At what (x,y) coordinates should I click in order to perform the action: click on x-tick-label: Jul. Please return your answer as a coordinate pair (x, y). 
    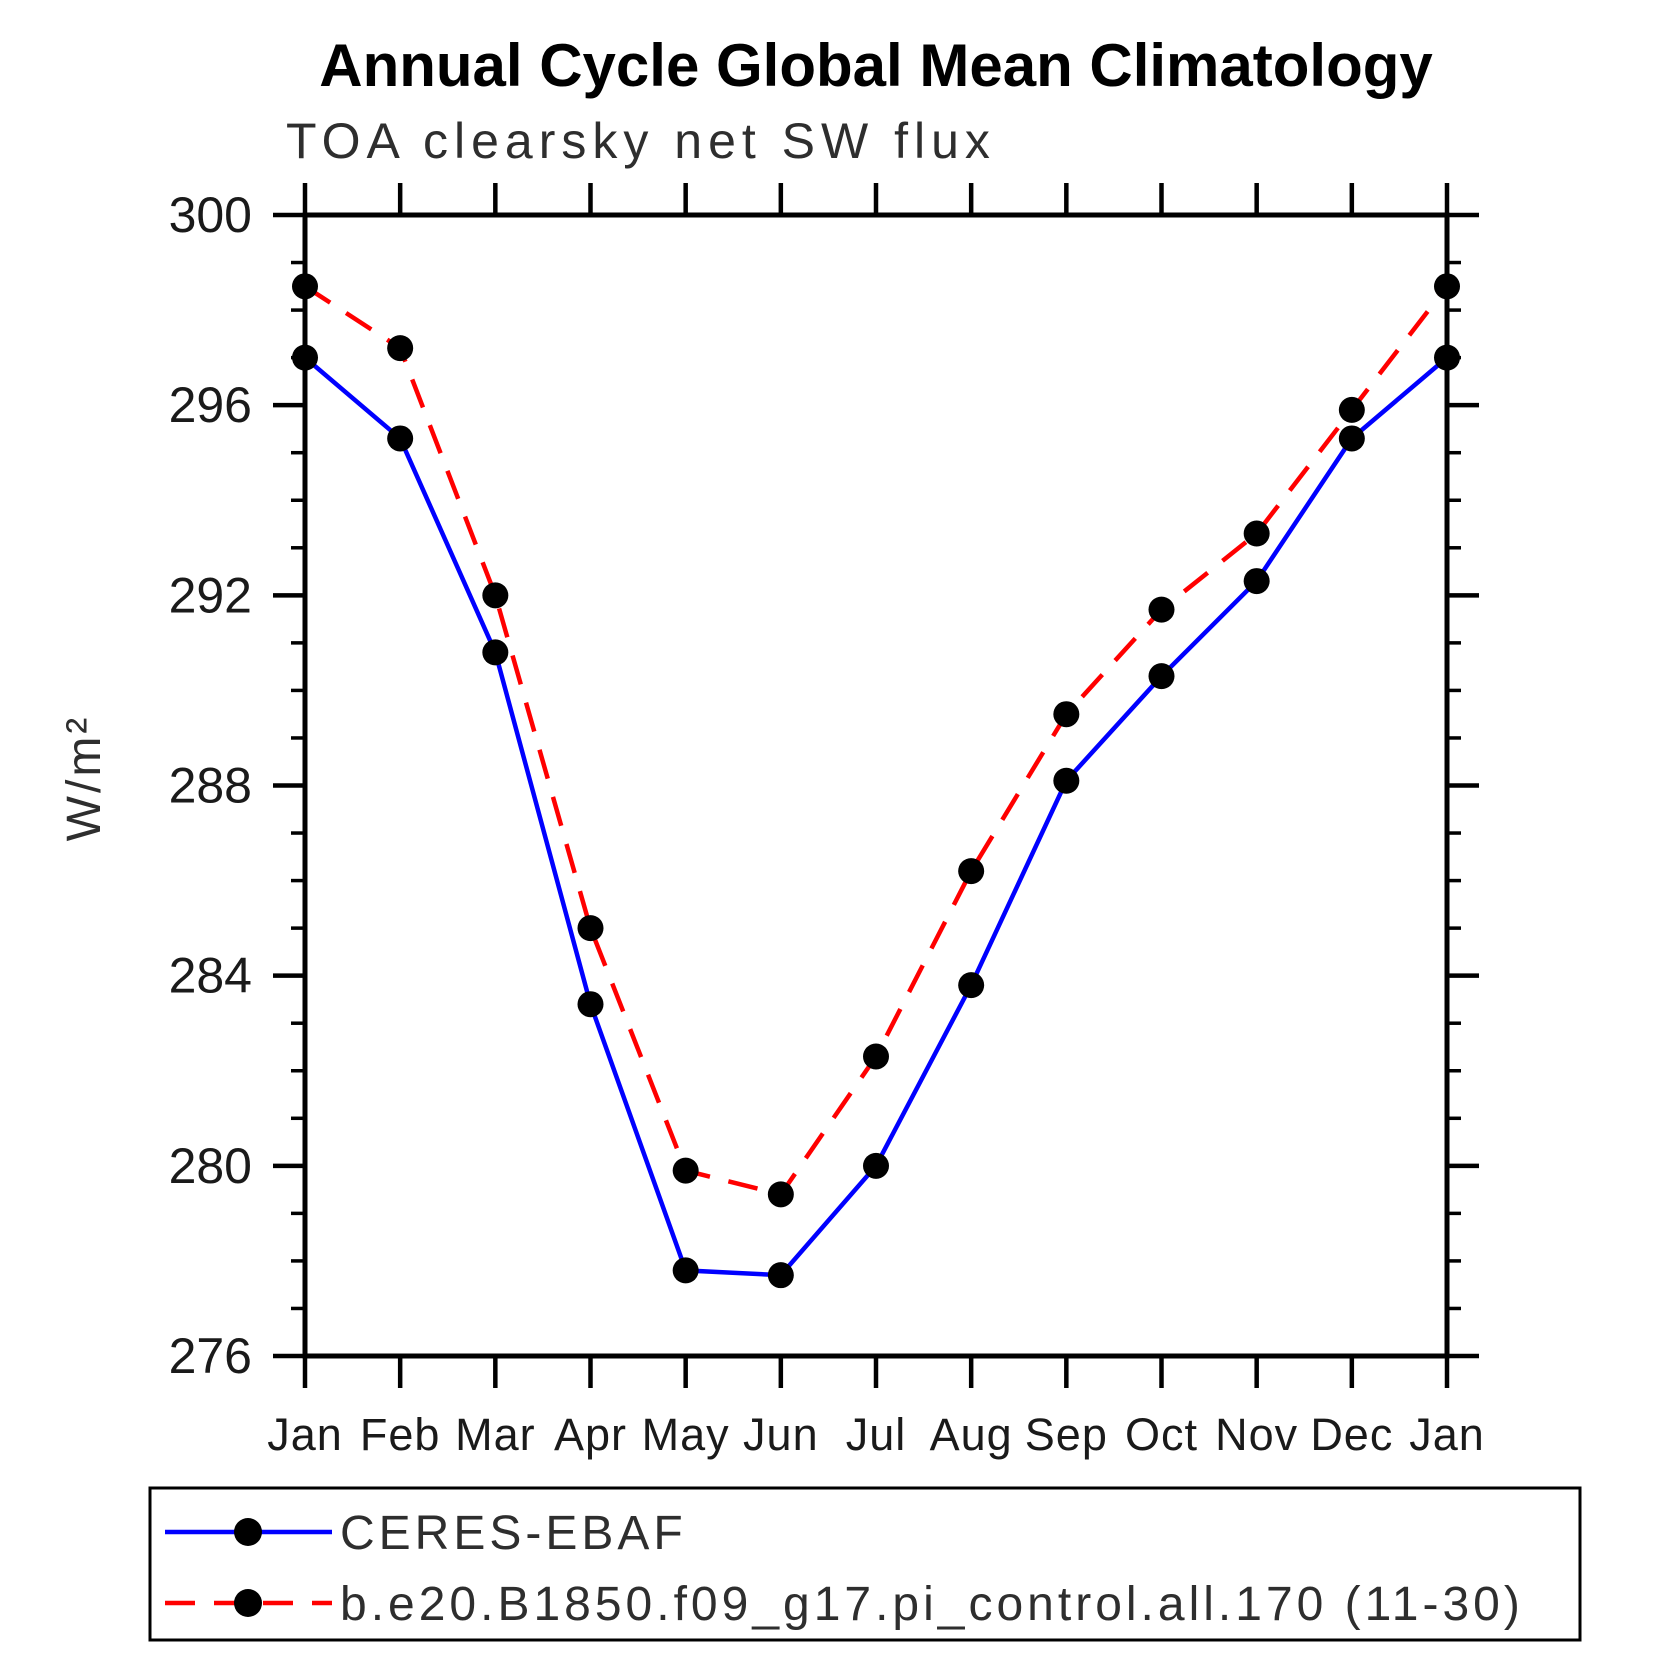
    Looking at the image, I should click on (876, 1434).